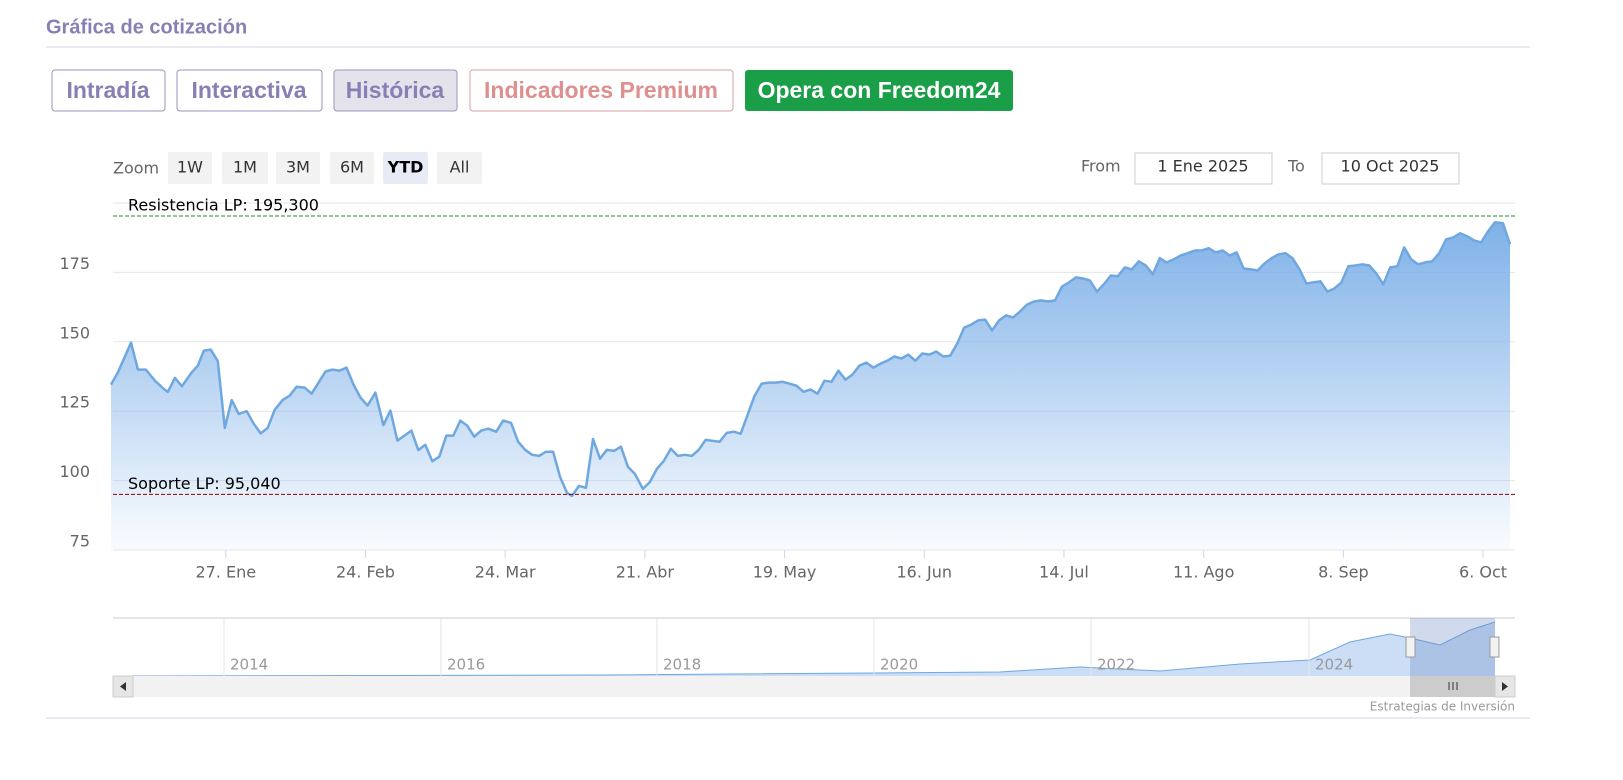  I want to click on cta-label: Opera con Freedom24, so click(879, 90).